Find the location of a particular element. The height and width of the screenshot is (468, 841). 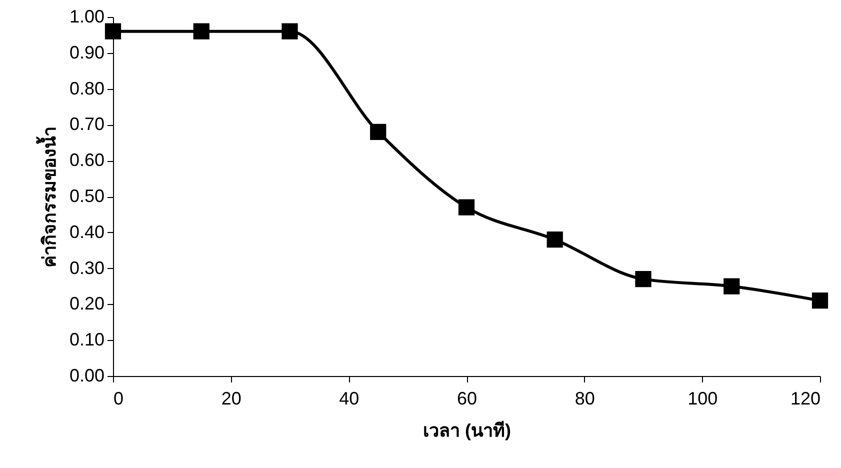

y-axis-title: ค่ากิจกรรมของน้ำ is located at coordinates (47, 197).